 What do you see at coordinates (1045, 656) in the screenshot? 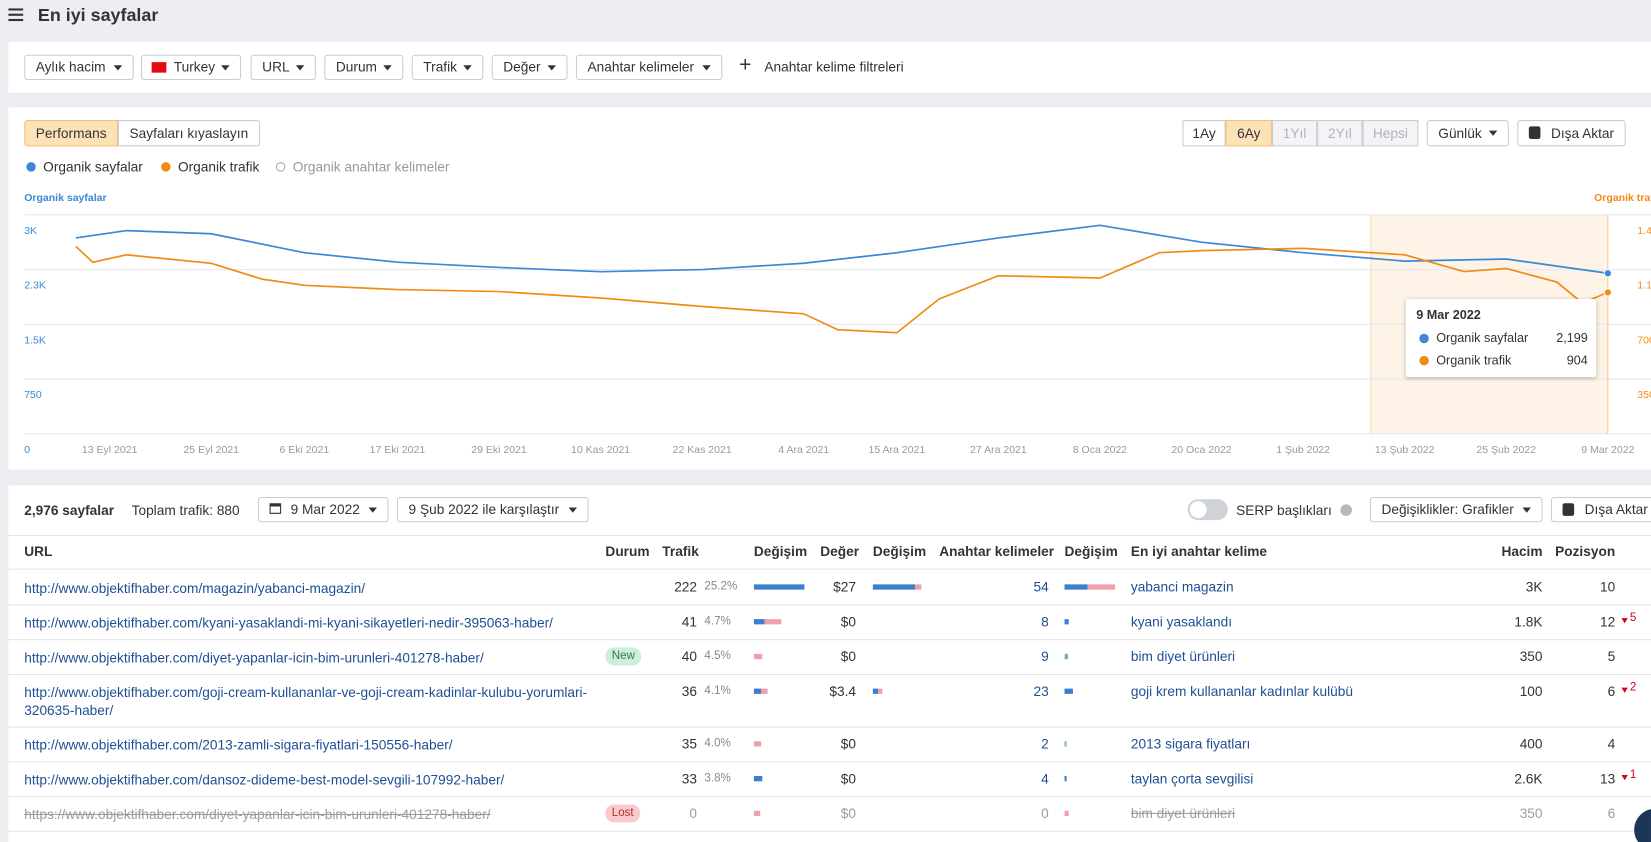
I see `keywords: 9` at bounding box center [1045, 656].